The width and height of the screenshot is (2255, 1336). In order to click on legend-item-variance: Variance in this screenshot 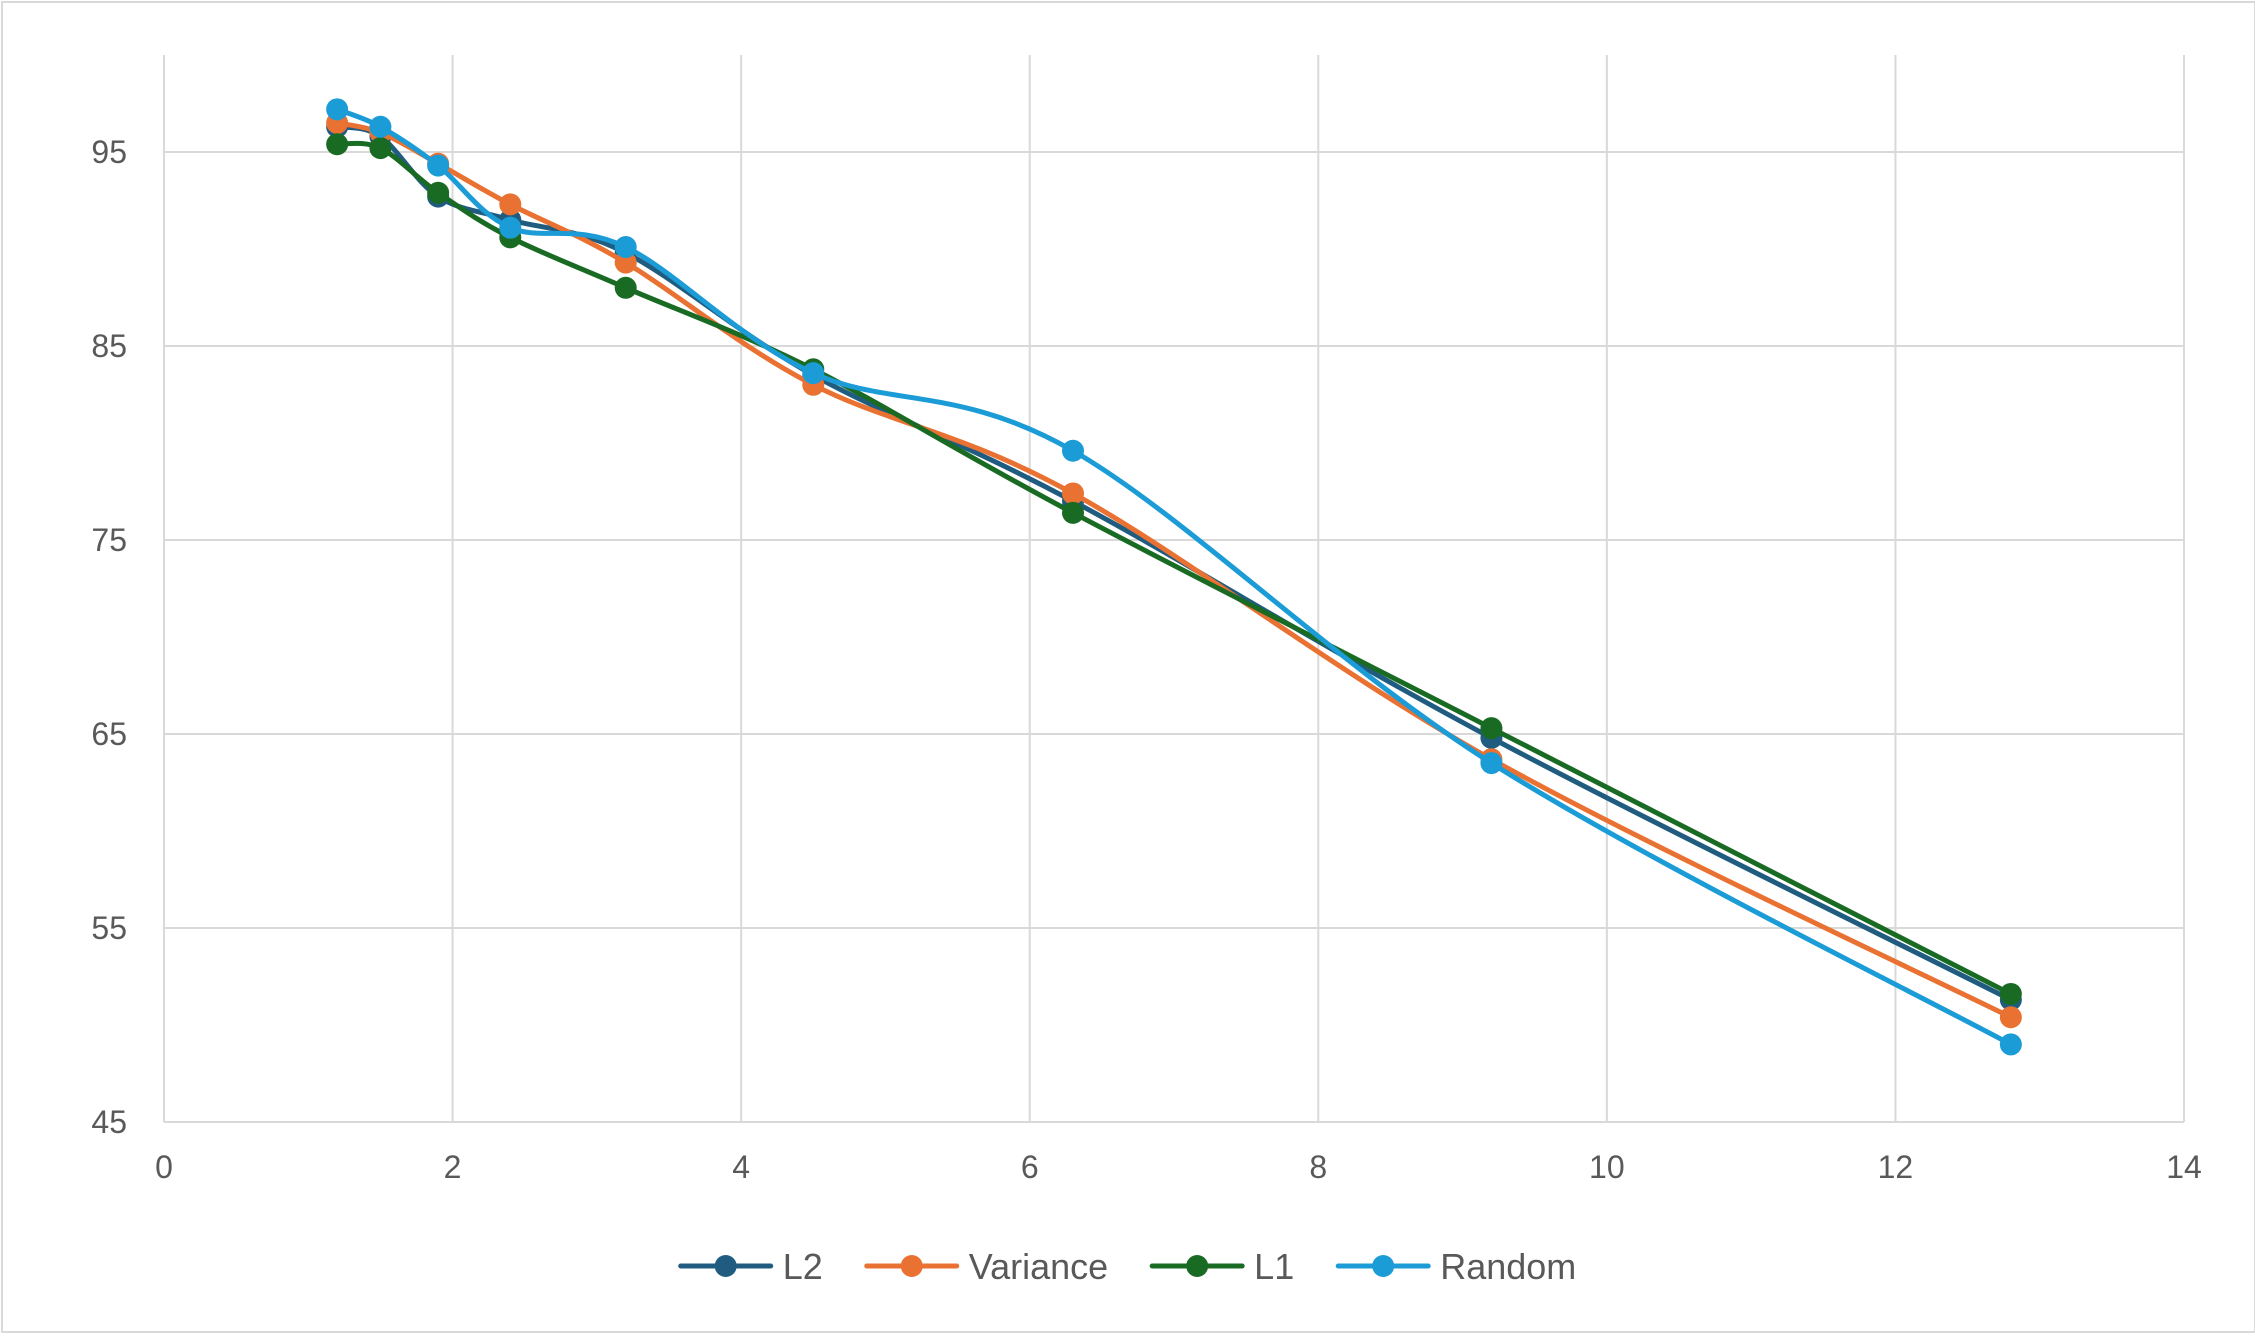, I will do `click(986, 1266)`.